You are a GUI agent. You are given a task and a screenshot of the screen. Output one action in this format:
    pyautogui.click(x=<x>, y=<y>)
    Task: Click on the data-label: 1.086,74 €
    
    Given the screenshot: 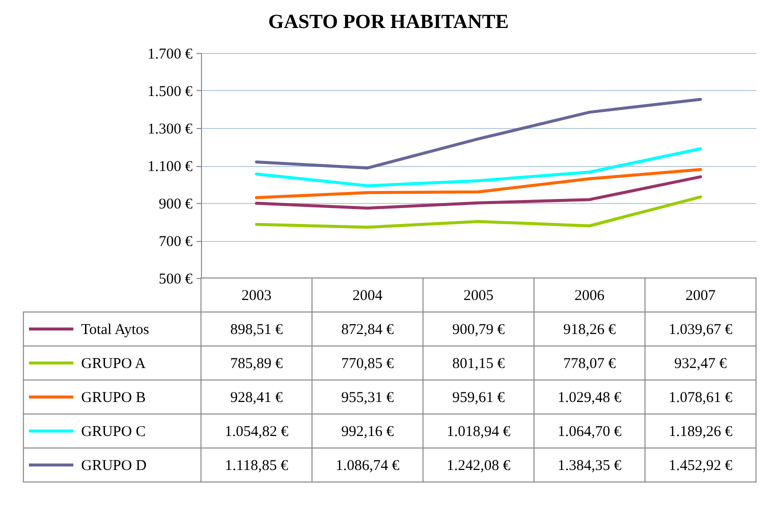 What is the action you would take?
    pyautogui.click(x=368, y=466)
    